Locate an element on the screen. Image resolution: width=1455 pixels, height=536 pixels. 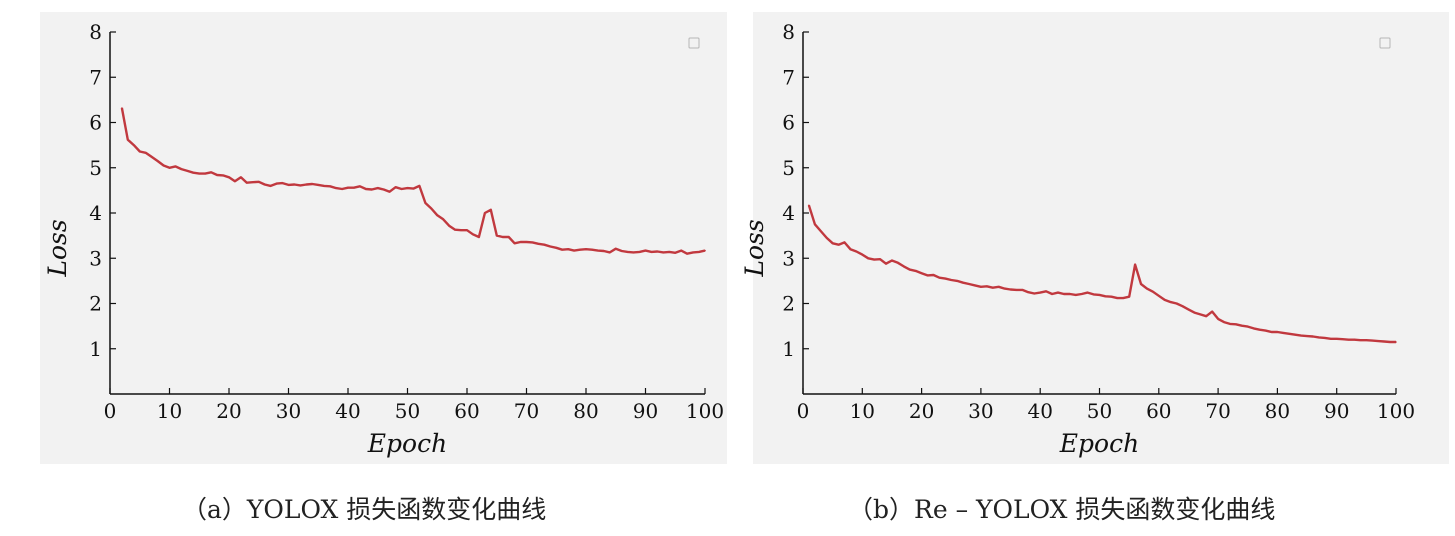
x-tick-label: 60 is located at coordinates (466, 411).